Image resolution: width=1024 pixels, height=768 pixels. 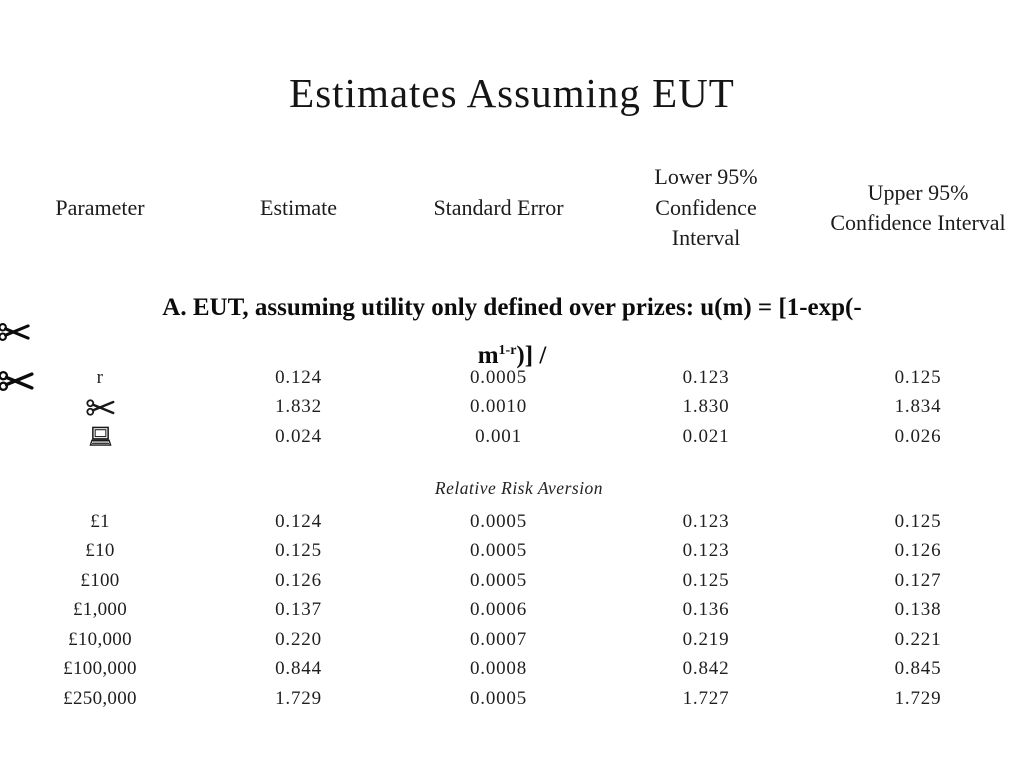 I want to click on lower-ci-value: 0.219, so click(x=706, y=639).